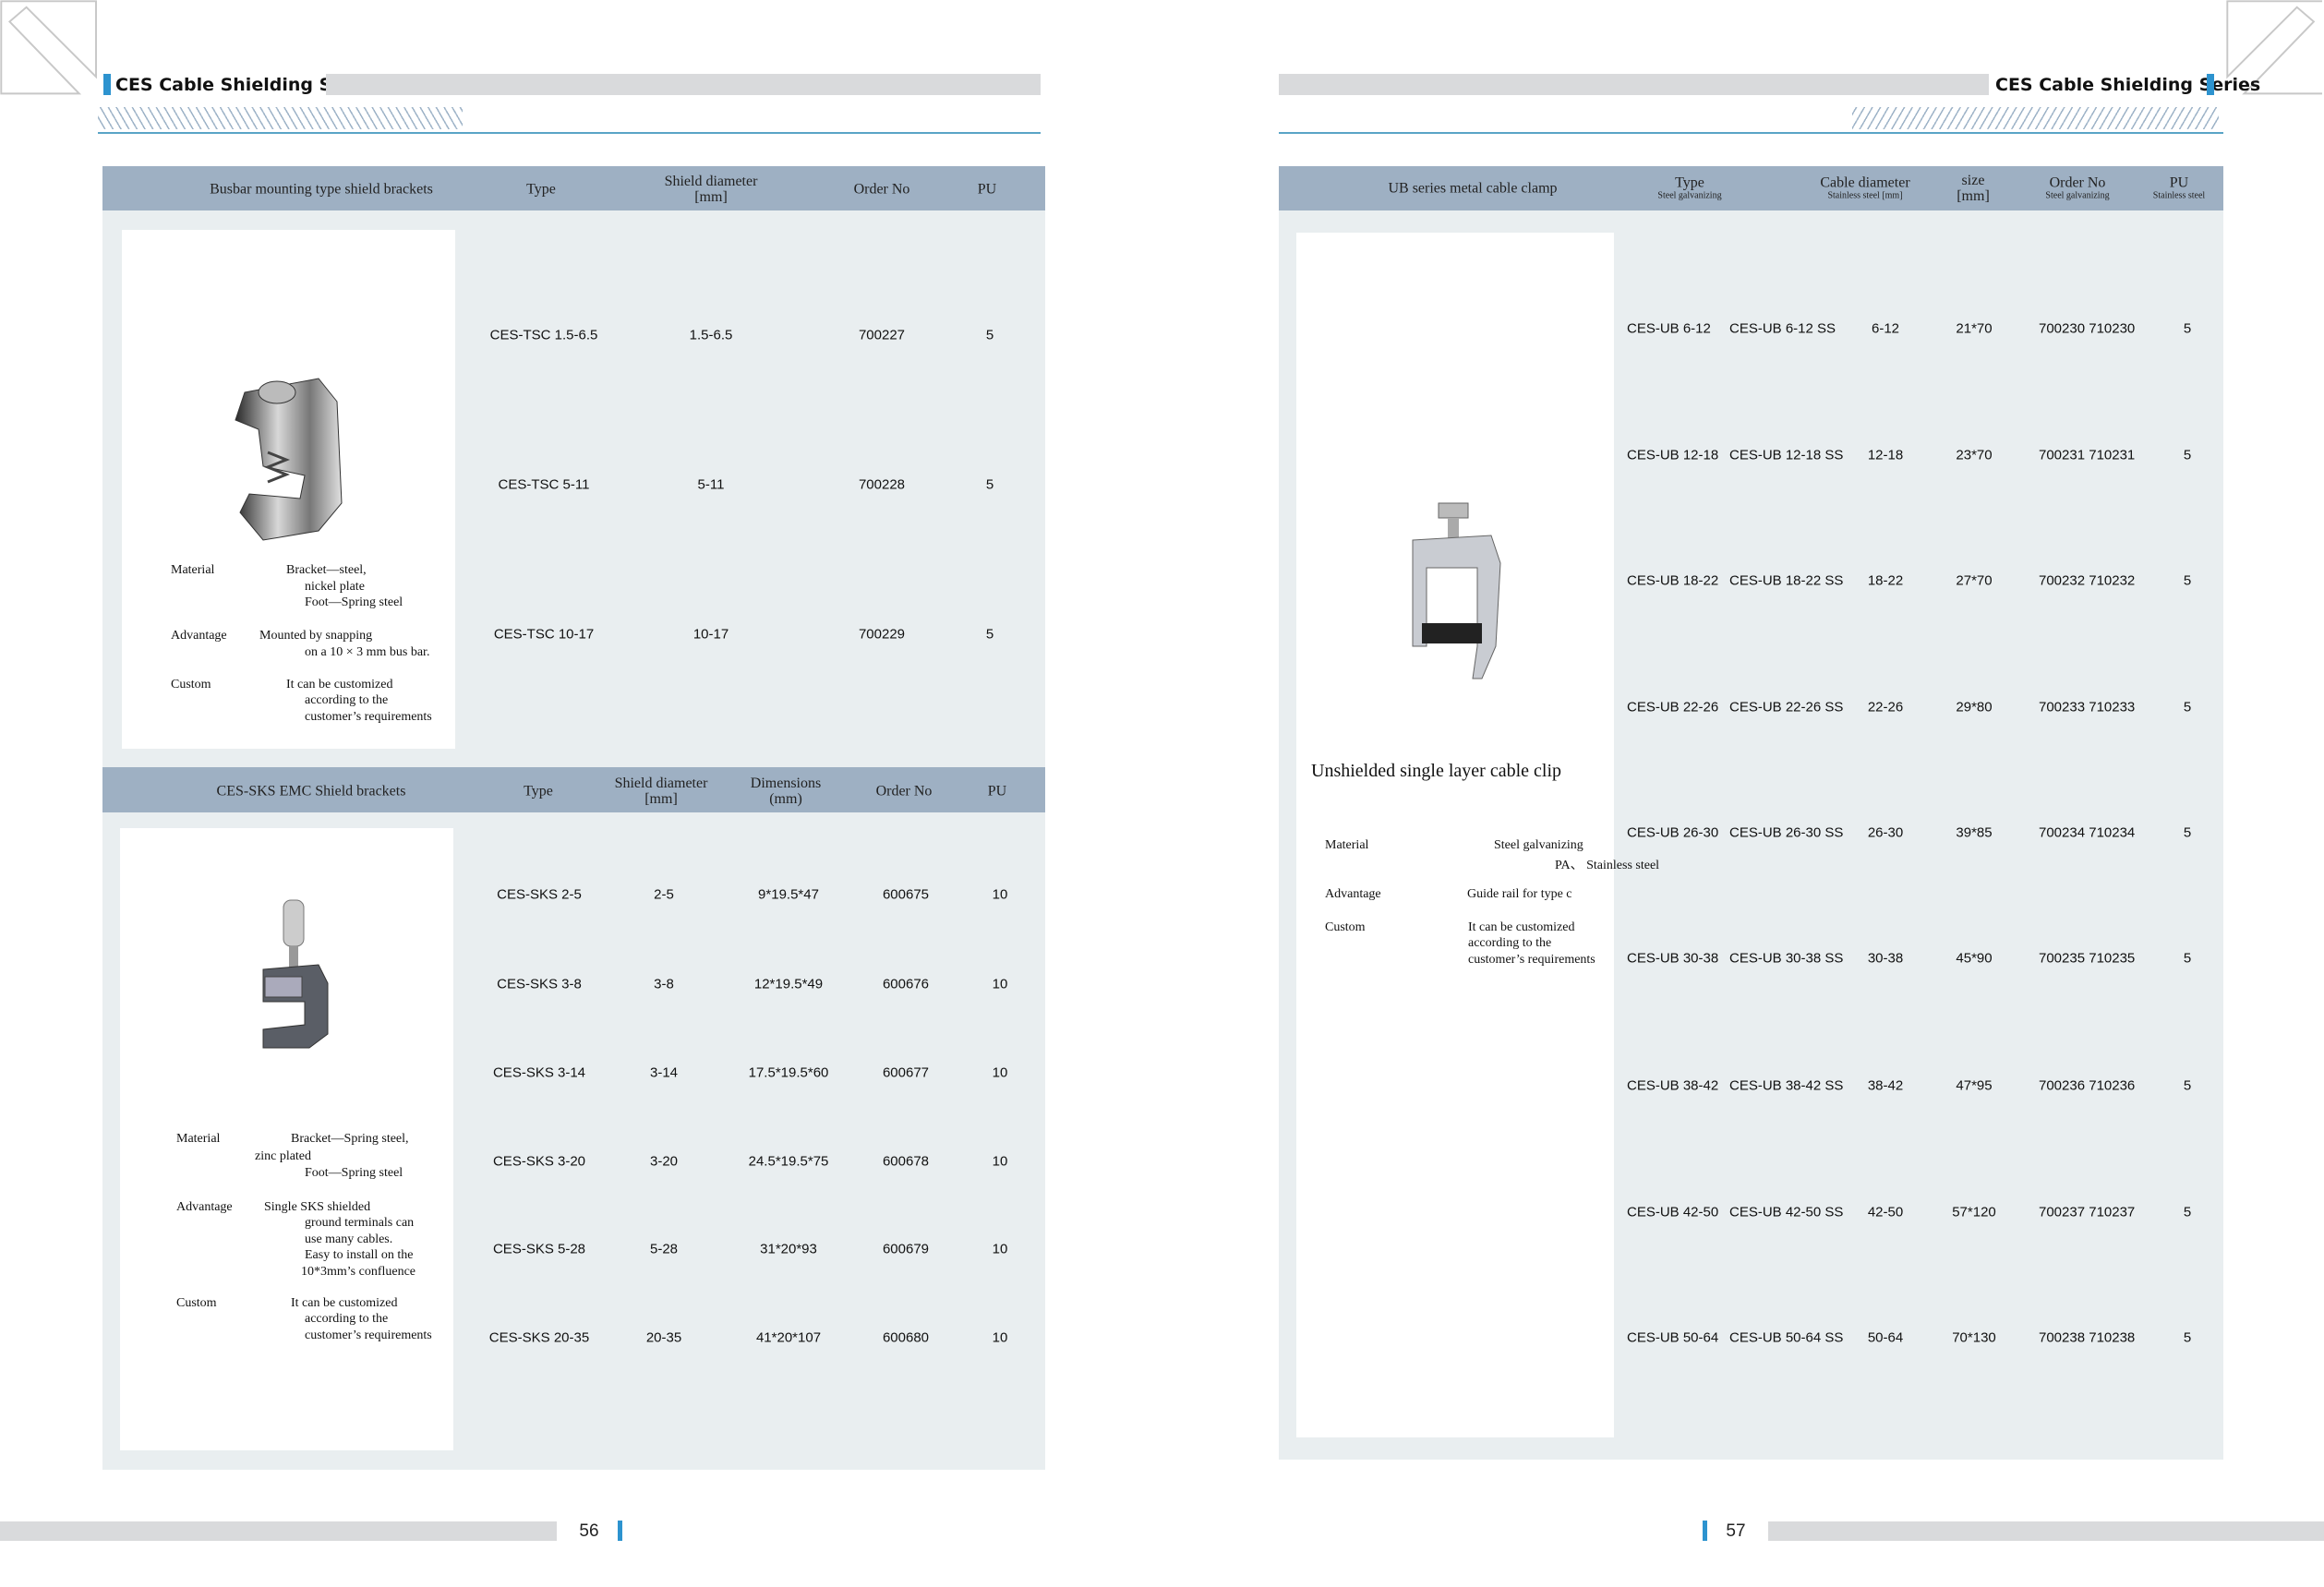 Image resolution: width=2324 pixels, height=1587 pixels. I want to click on cell-steel: CES-UB 22-26, so click(1673, 707).